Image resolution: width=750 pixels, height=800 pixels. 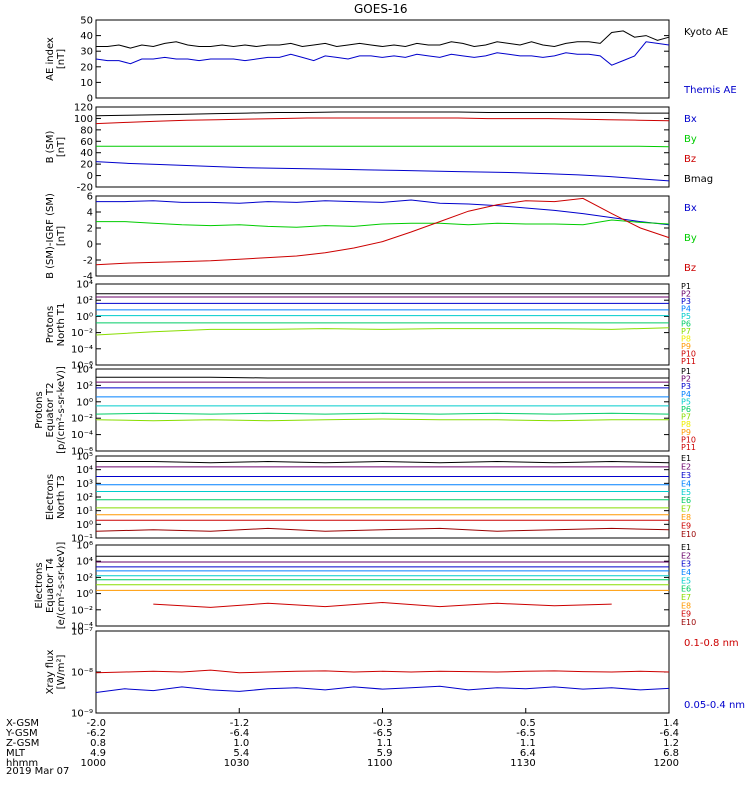 I want to click on series-line-themis-ae, so click(x=382, y=53).